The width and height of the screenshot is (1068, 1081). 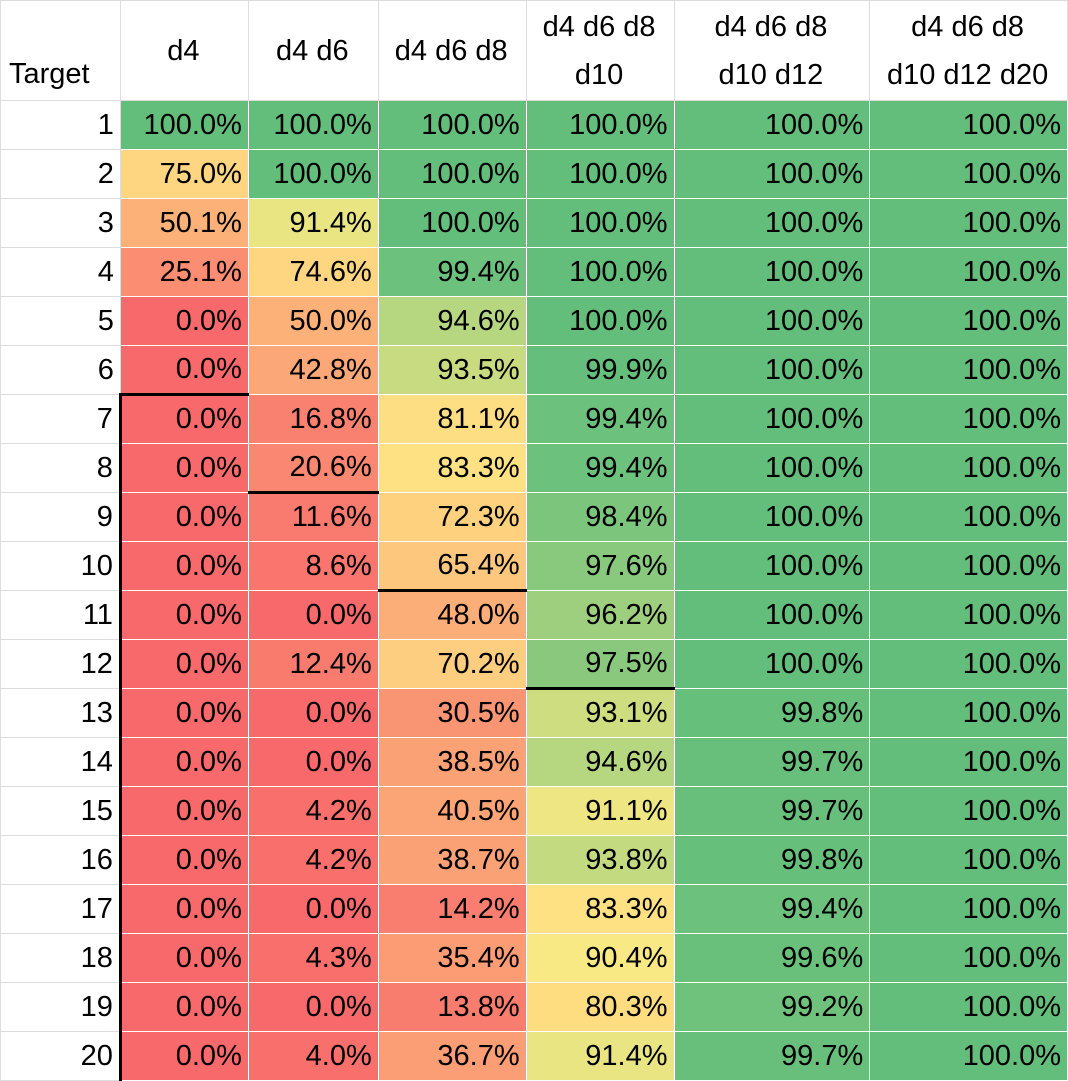 I want to click on heatmap-cell: 91.1%, so click(x=600, y=811).